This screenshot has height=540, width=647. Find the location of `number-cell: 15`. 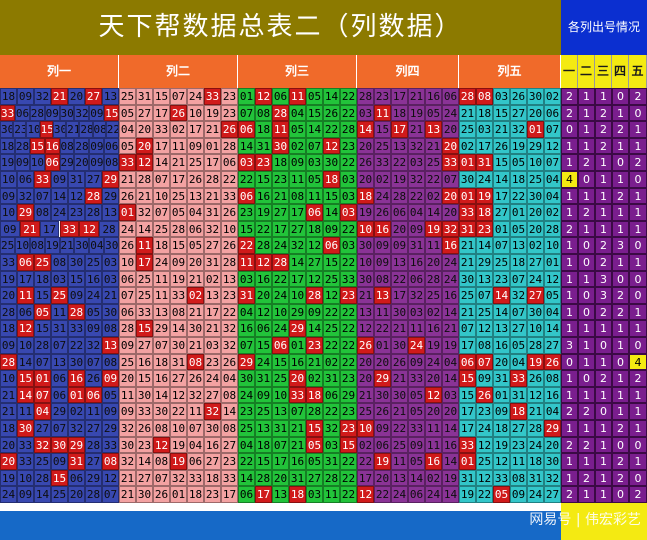

number-cell: 15 is located at coordinates (25, 378).